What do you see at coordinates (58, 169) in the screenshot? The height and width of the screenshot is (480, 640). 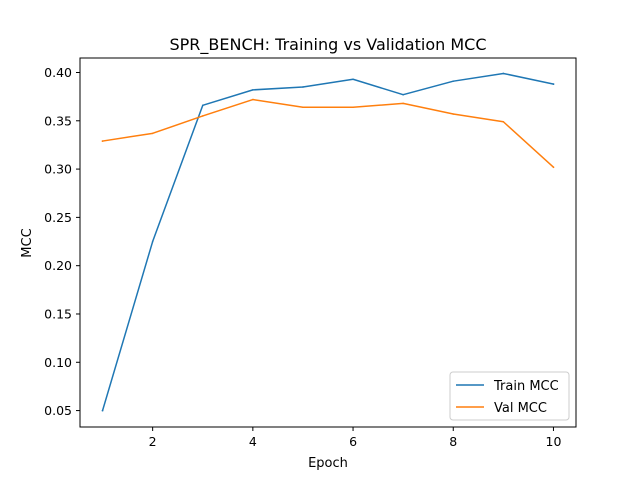 I see `y-tick-label: 0.30` at bounding box center [58, 169].